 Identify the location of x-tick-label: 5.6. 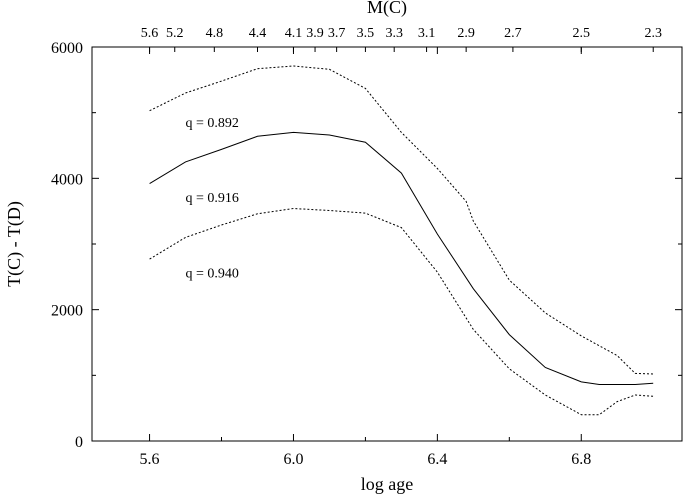
(150, 459).